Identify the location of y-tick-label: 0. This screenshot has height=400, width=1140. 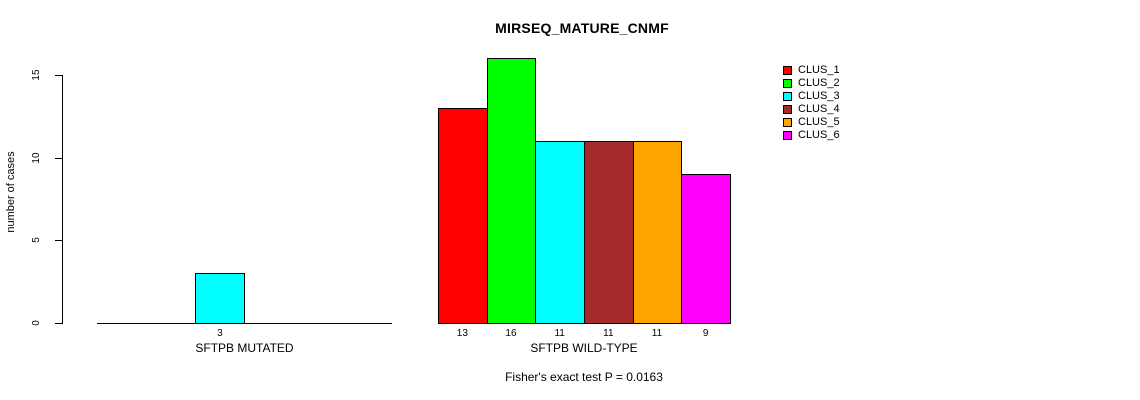
(36, 323).